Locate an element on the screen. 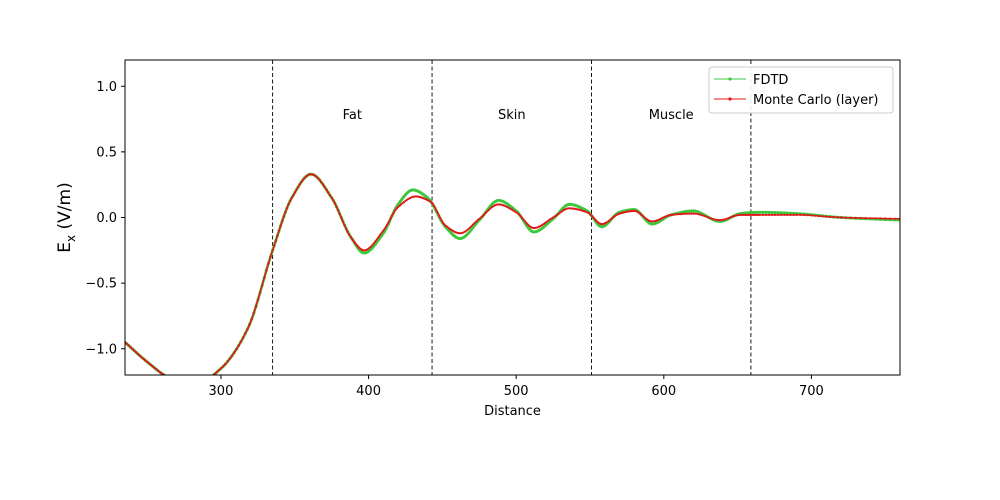 The width and height of the screenshot is (1000, 500). y-axis-label: Ex (V/m) is located at coordinates (66, 217).